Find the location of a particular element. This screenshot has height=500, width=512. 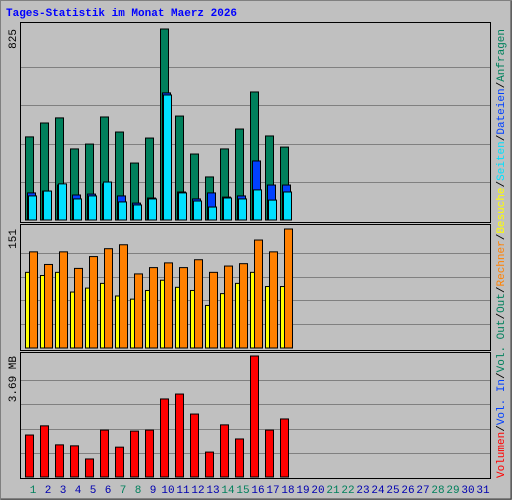

x-tick-label: 31 is located at coordinates (483, 491).